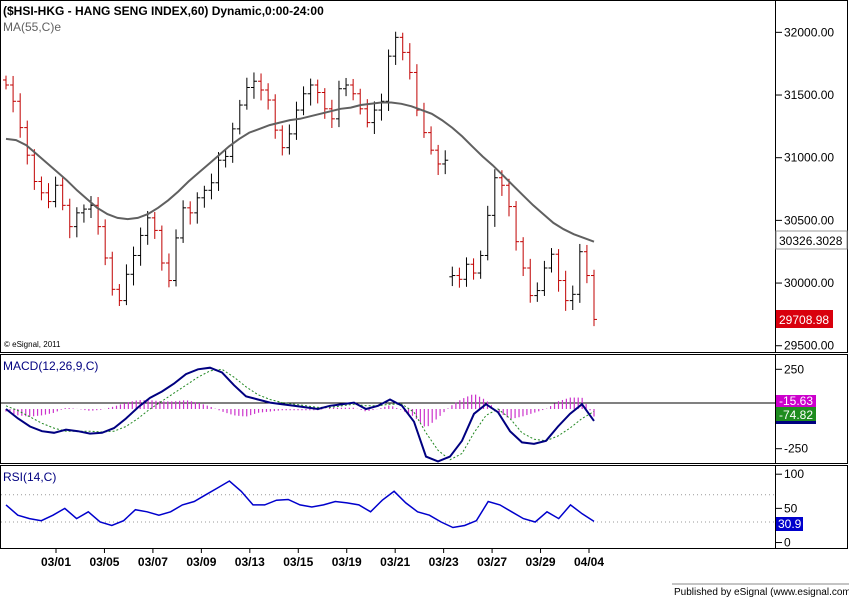 This screenshot has height=603, width=849. I want to click on price-tick-label: 32000.00, so click(809, 32).